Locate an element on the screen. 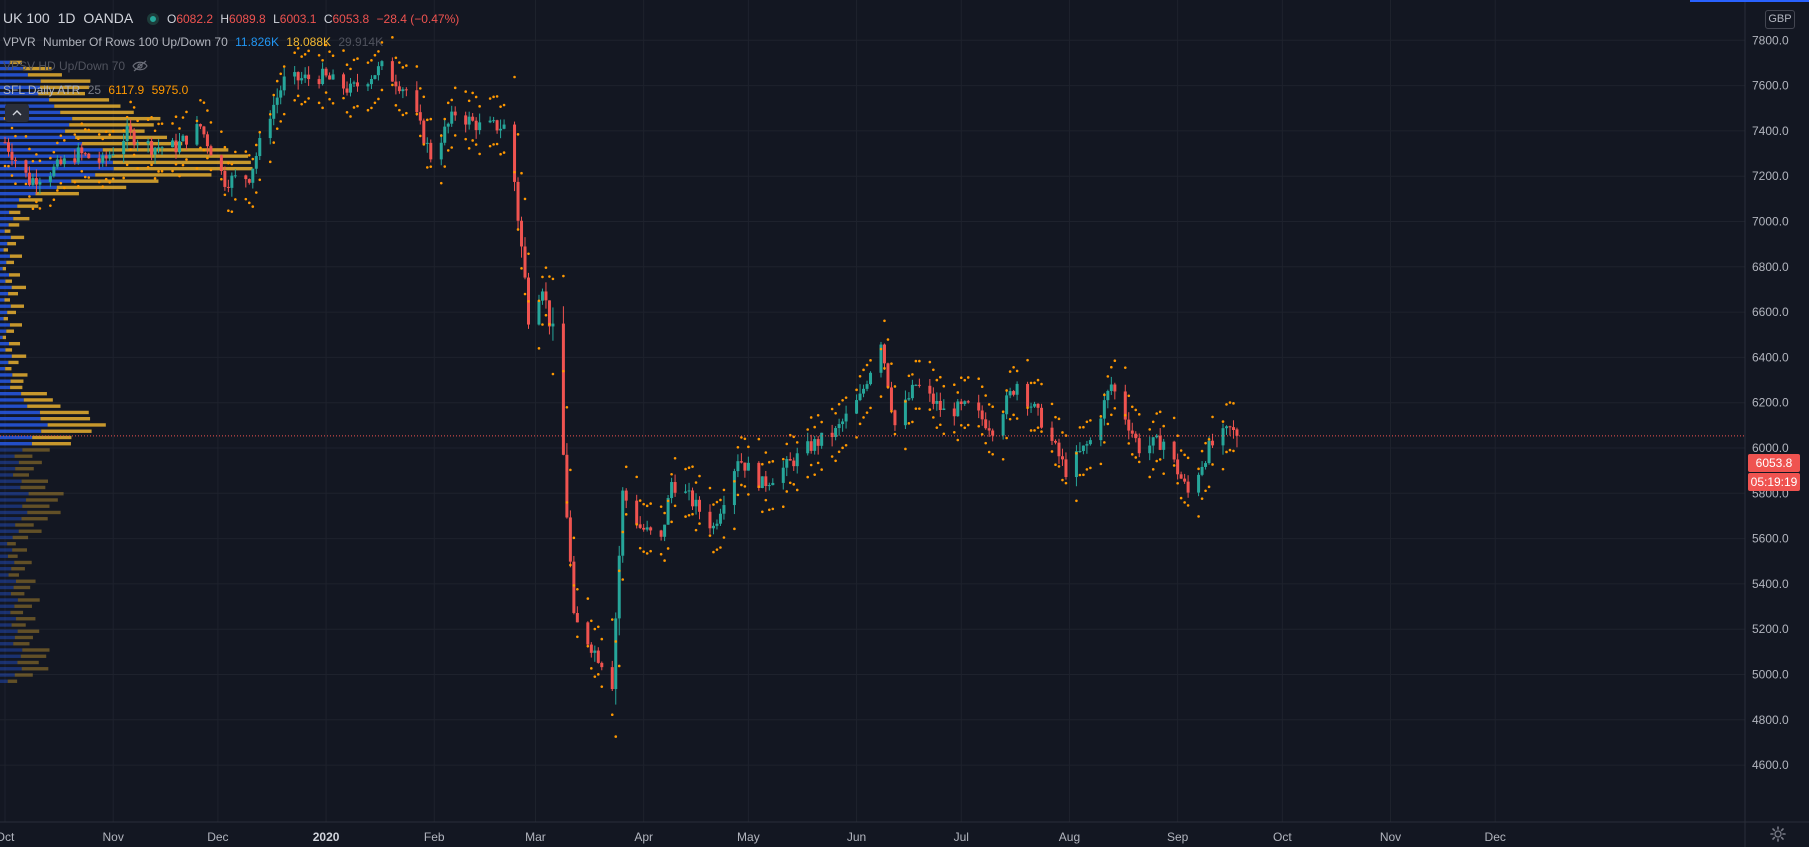 This screenshot has height=847, width=1809. currency-badge: GBP is located at coordinates (1780, 19).